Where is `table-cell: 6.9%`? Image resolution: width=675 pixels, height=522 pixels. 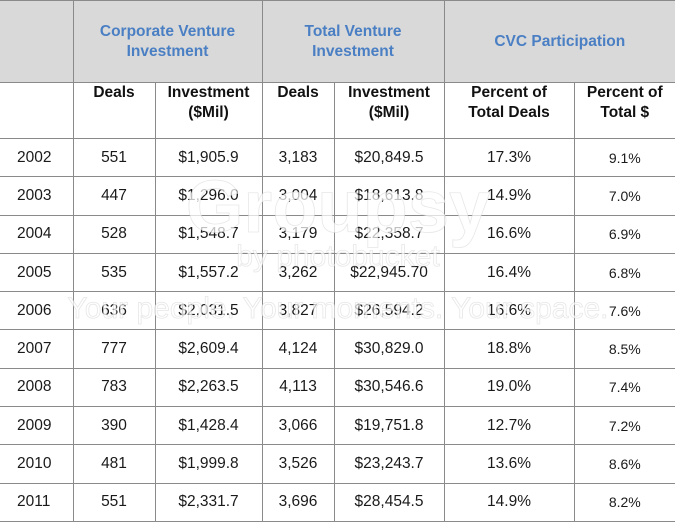 table-cell: 6.9% is located at coordinates (624, 234).